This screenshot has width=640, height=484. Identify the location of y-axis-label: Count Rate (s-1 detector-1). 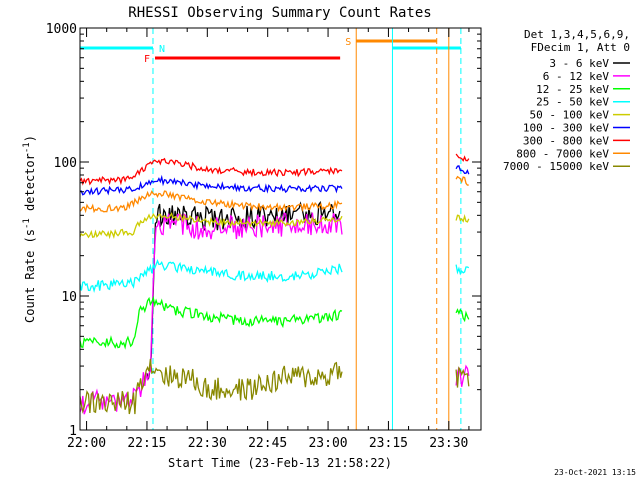
(29, 229).